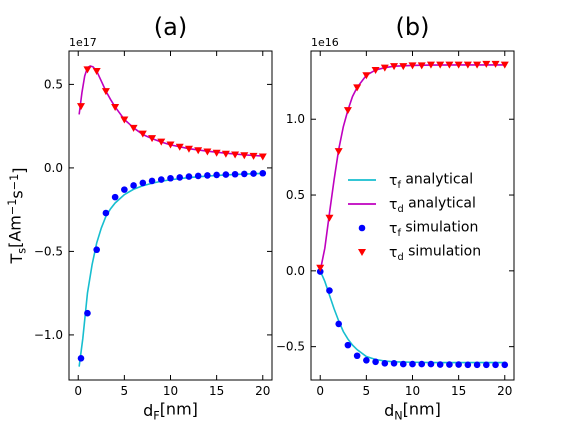 Image resolution: width=570 pixels, height=428 pixels. What do you see at coordinates (170, 27) in the screenshot?
I see `panel-title: (a)` at bounding box center [170, 27].